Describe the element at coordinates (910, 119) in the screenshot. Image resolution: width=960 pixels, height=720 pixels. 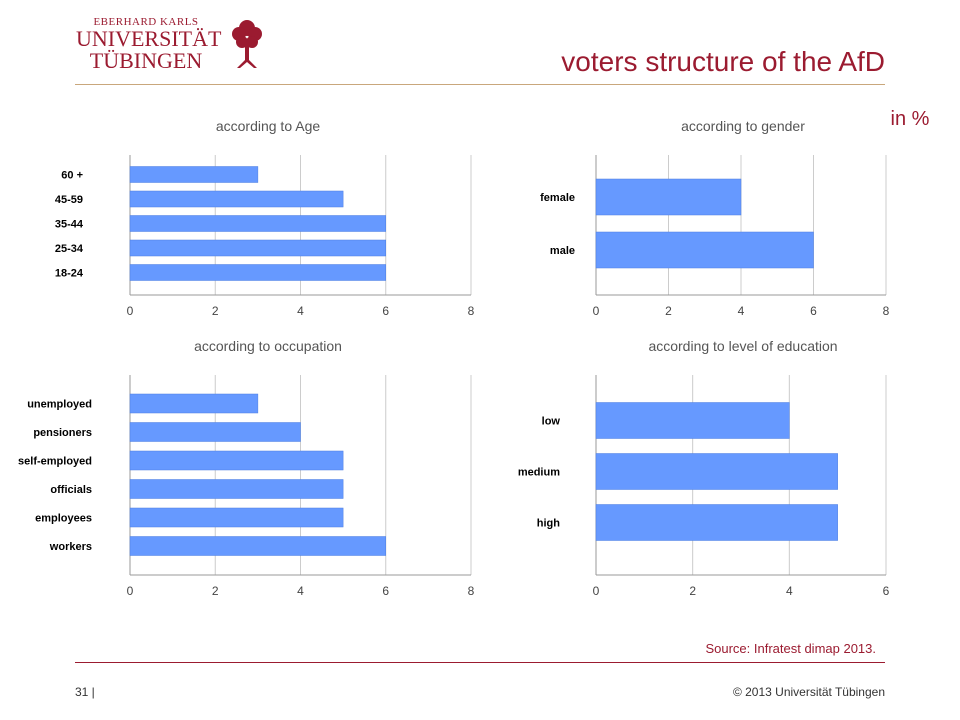
I see `unit-label: in %` at that location.